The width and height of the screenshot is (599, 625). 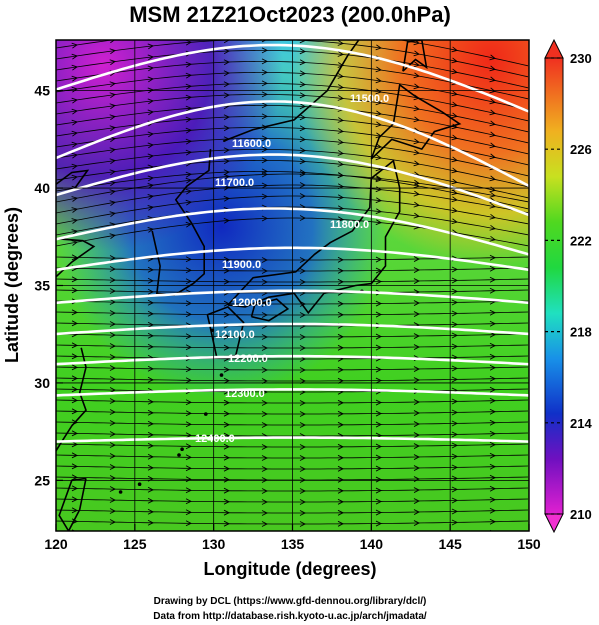 I want to click on streamline, so click(x=292, y=53).